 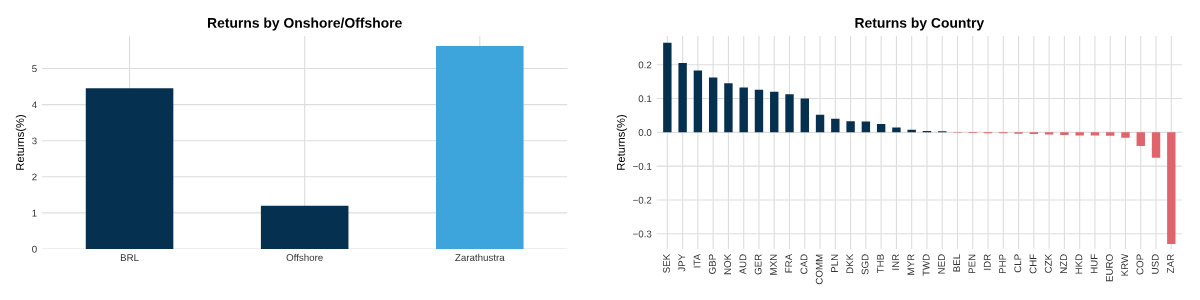 What do you see at coordinates (987, 262) in the screenshot?
I see `x-tick-label: IDR` at bounding box center [987, 262].